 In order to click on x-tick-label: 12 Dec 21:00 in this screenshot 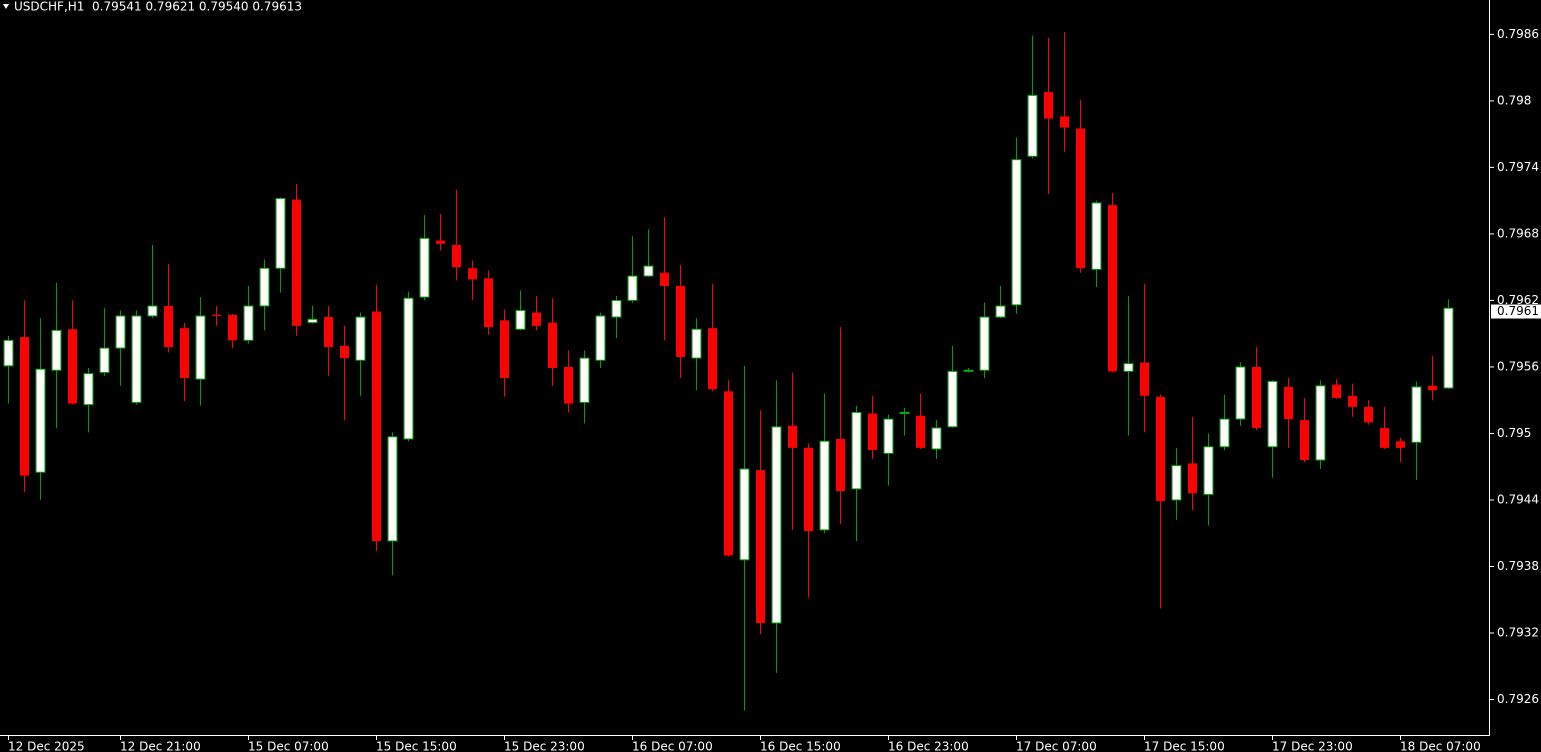, I will do `click(160, 746)`.